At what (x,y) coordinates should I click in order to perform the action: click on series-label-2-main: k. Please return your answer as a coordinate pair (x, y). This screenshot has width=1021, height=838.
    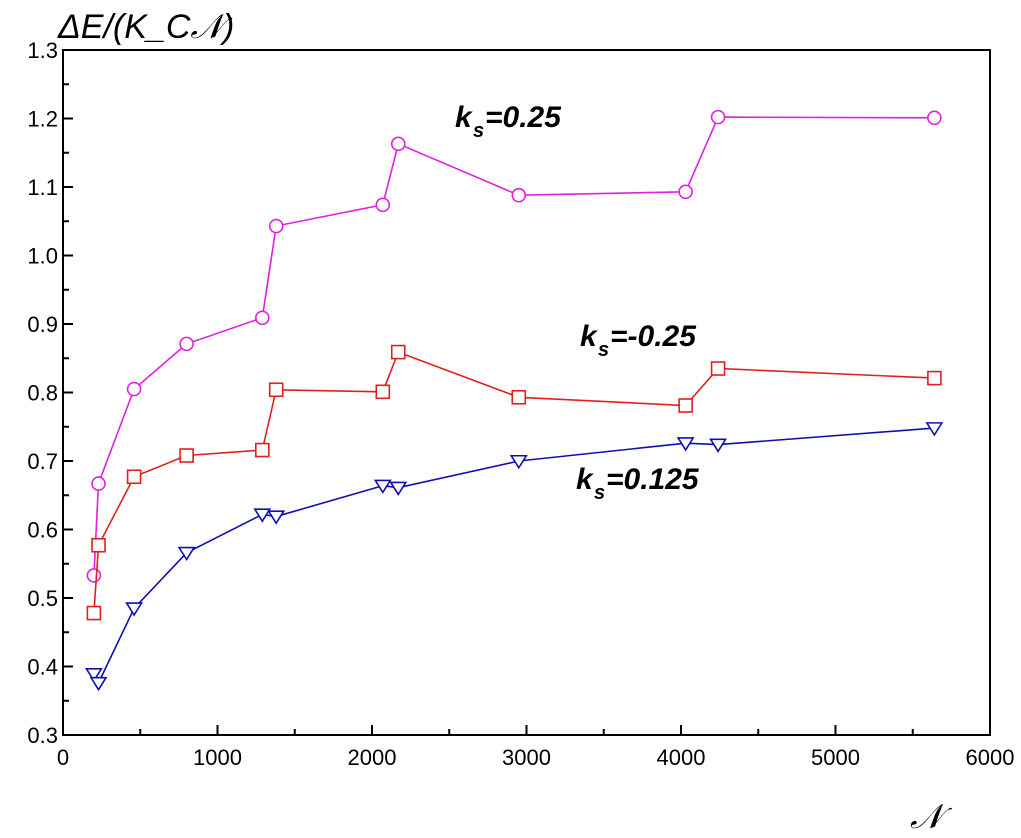
    Looking at the image, I should click on (585, 479).